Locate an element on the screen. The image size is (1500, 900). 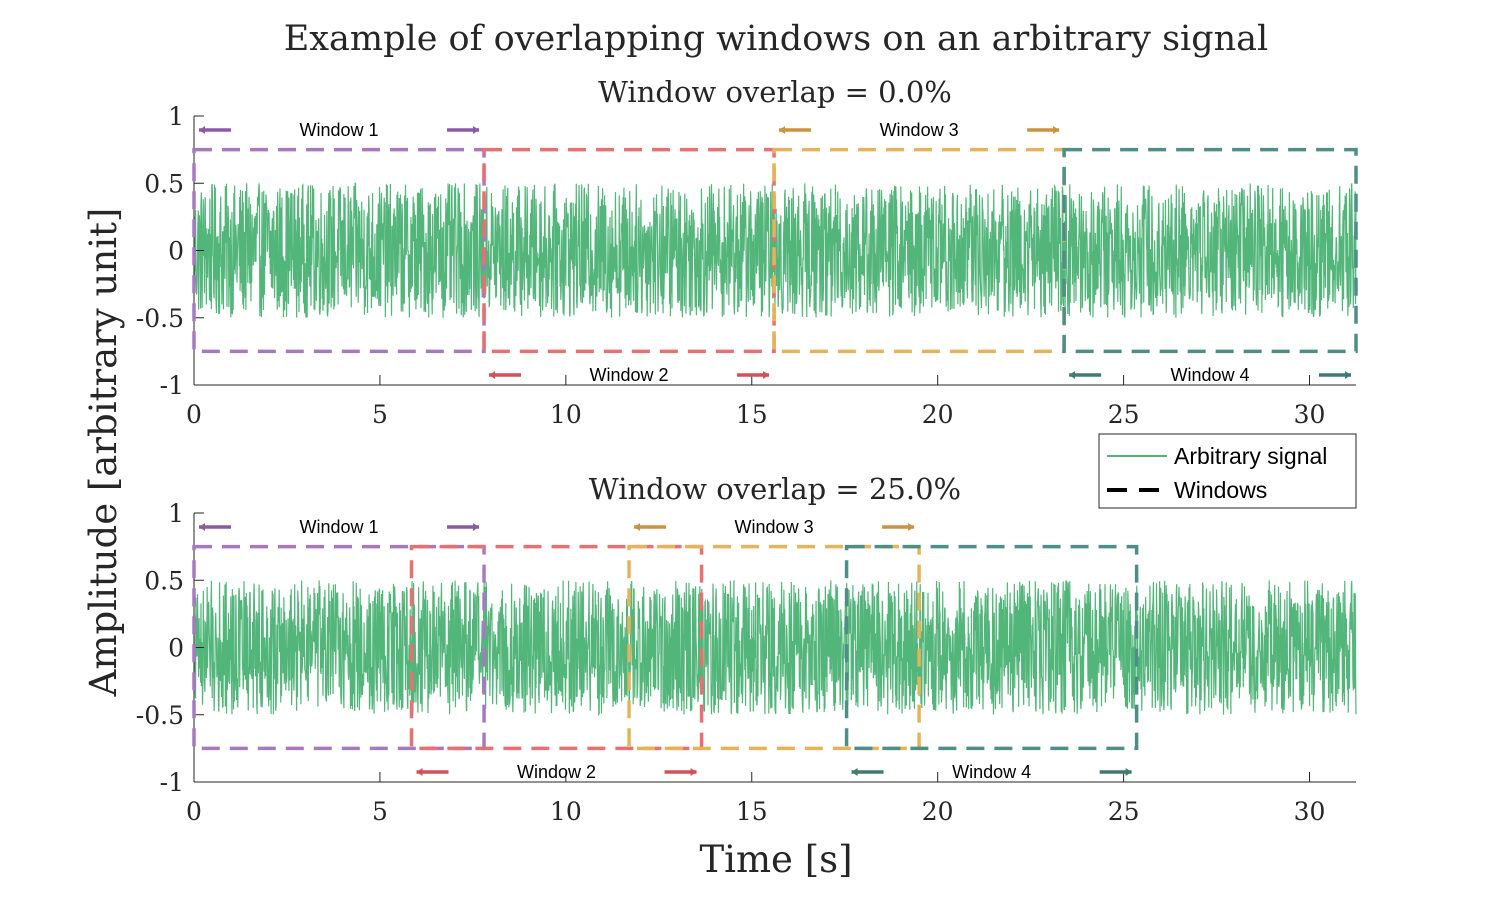
legend: Arbitrary signal Windows is located at coordinates (1227, 471).